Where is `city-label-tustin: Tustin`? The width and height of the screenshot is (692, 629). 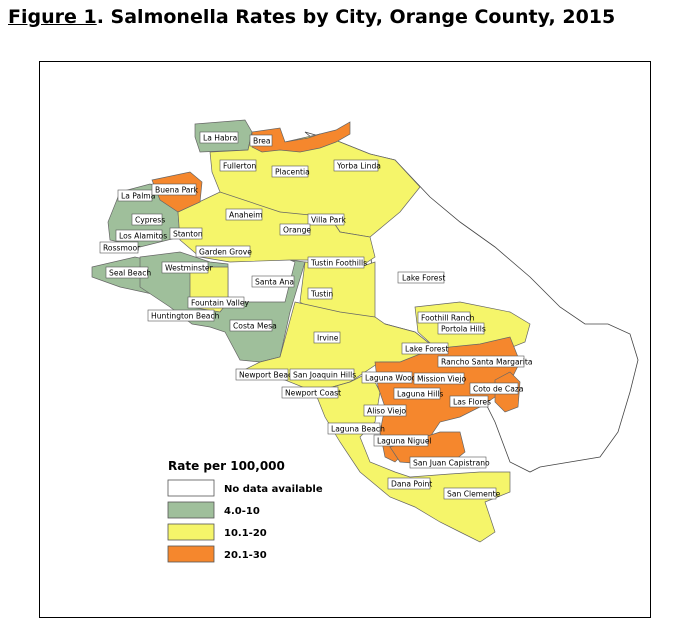 city-label-tustin: Tustin is located at coordinates (320, 293).